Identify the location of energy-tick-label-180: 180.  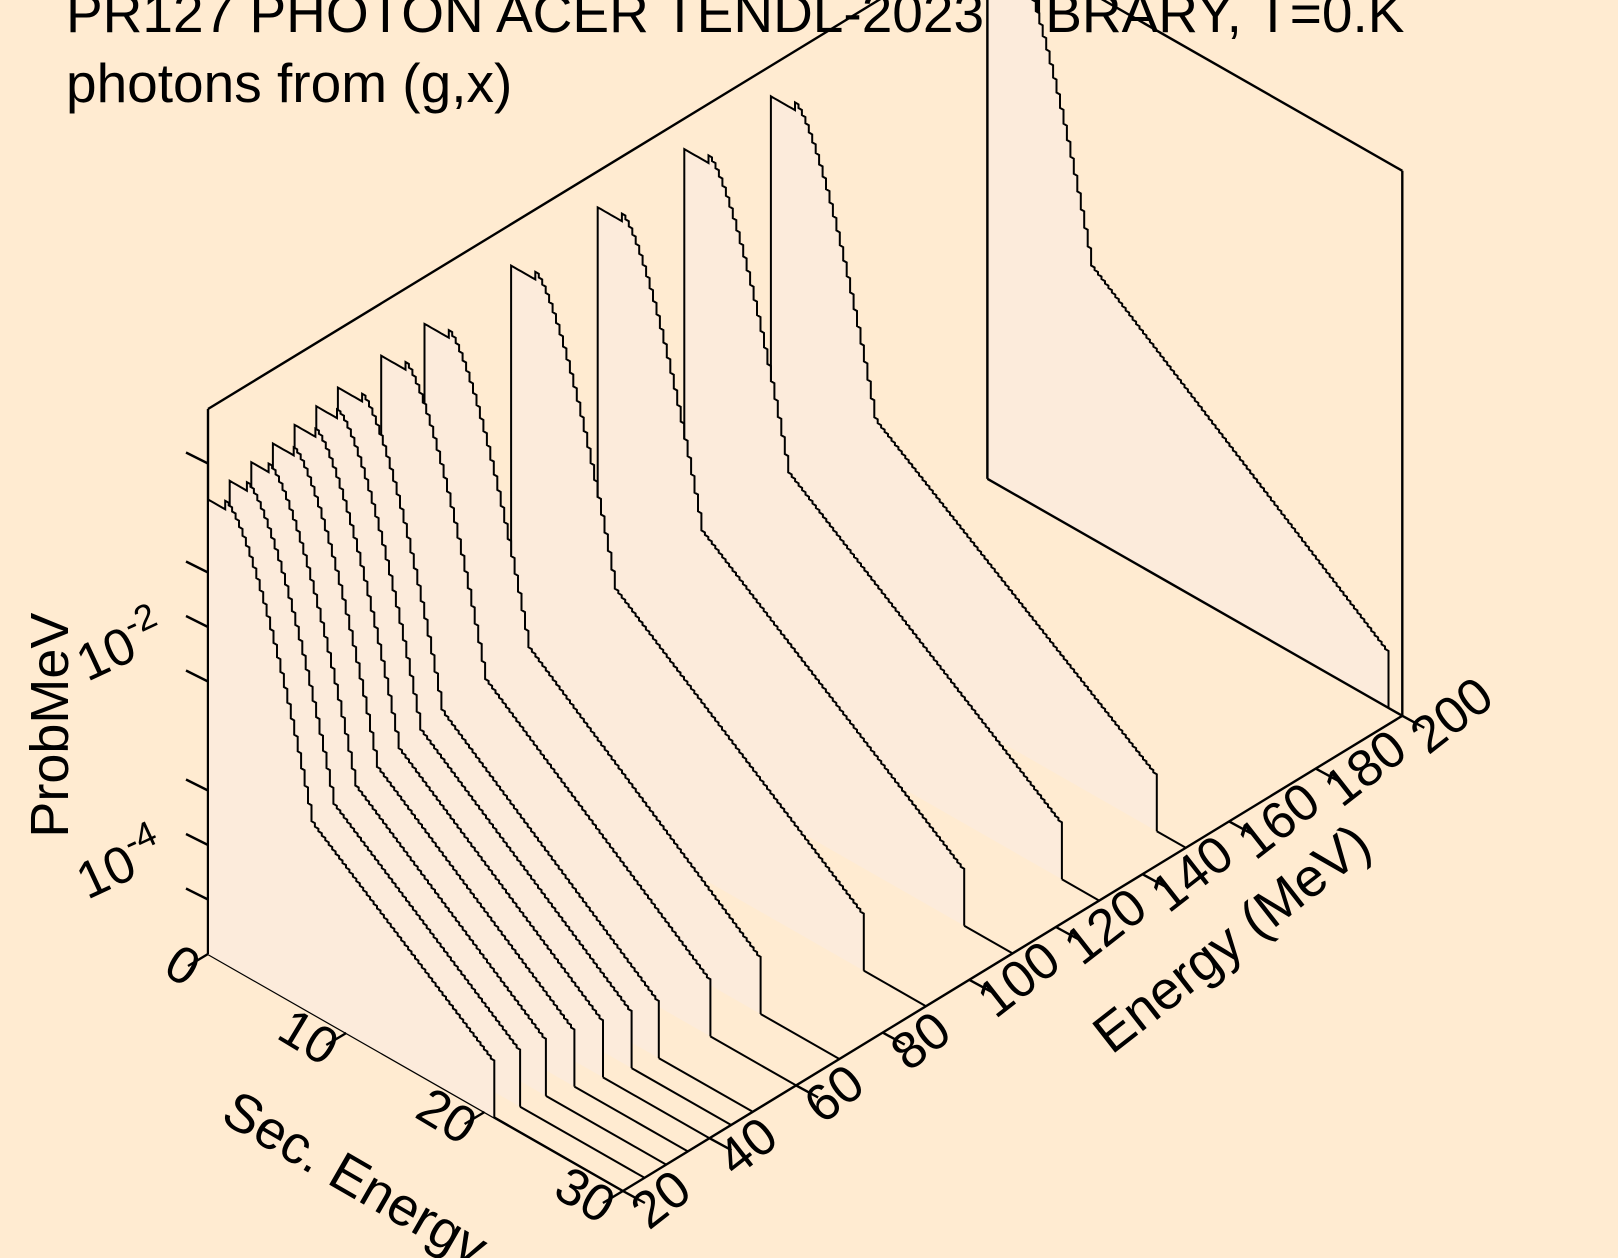
(1365, 768).